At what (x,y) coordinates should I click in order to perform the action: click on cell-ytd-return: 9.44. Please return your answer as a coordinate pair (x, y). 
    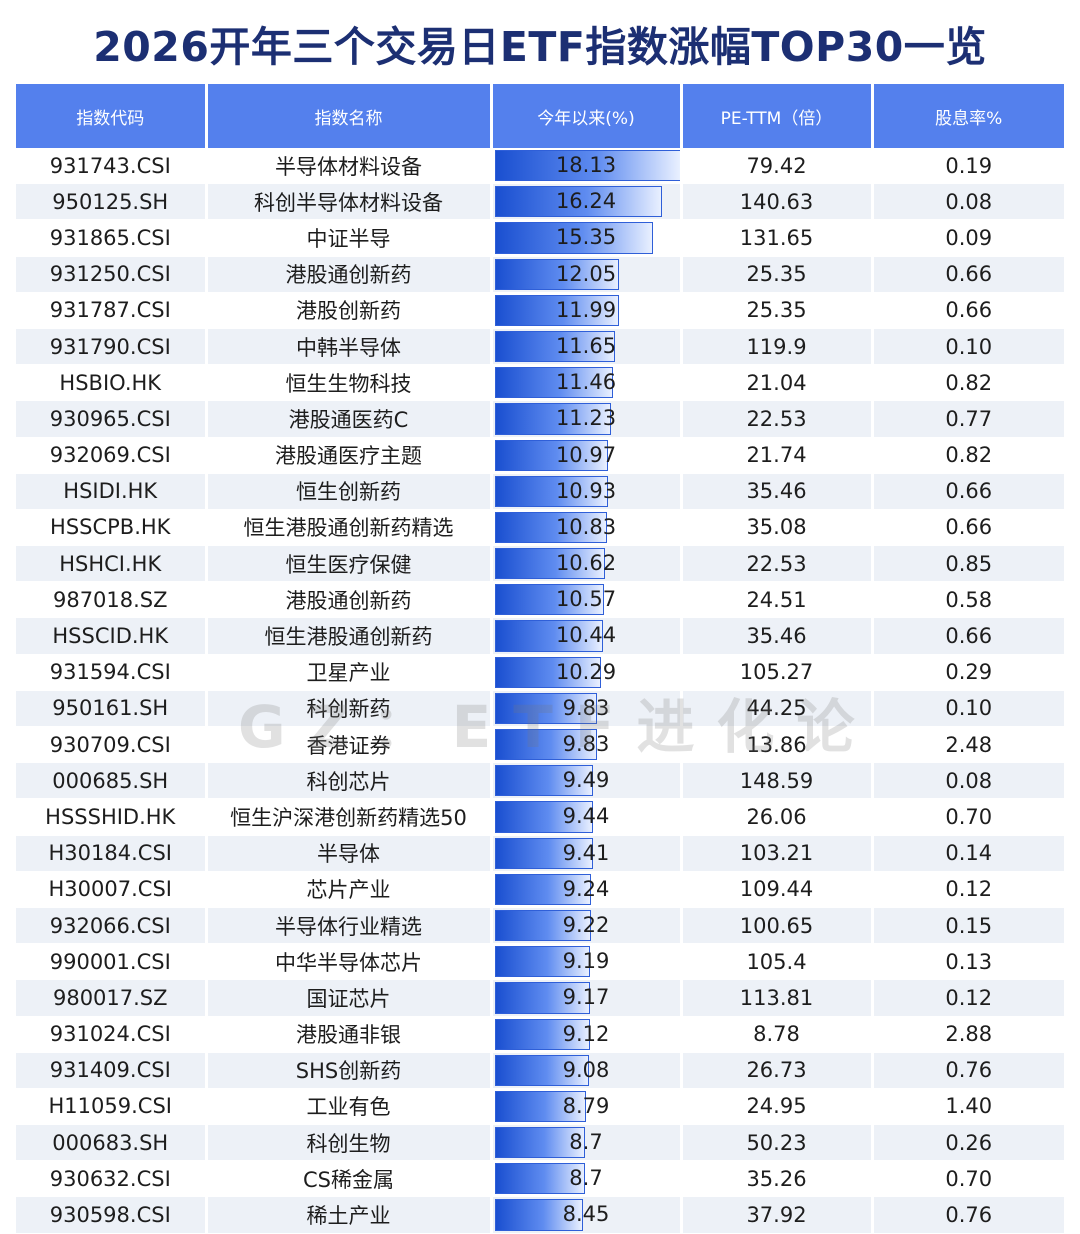
    Looking at the image, I should click on (587, 817).